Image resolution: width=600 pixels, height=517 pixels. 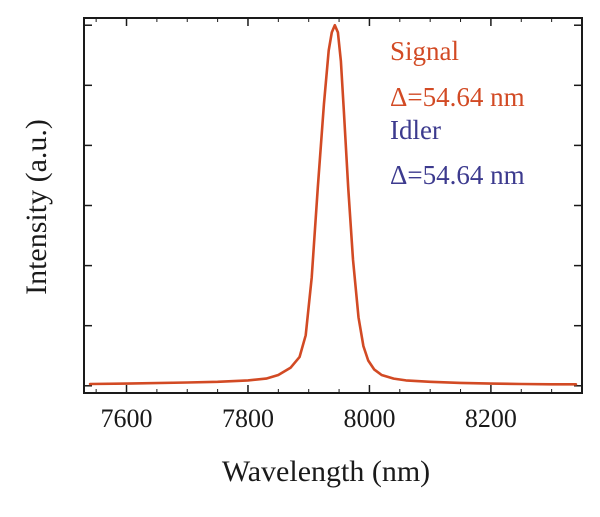 I want to click on legend: Signal Δ=54.64 nm Idler Δ=54.64 nm, so click(x=457, y=113).